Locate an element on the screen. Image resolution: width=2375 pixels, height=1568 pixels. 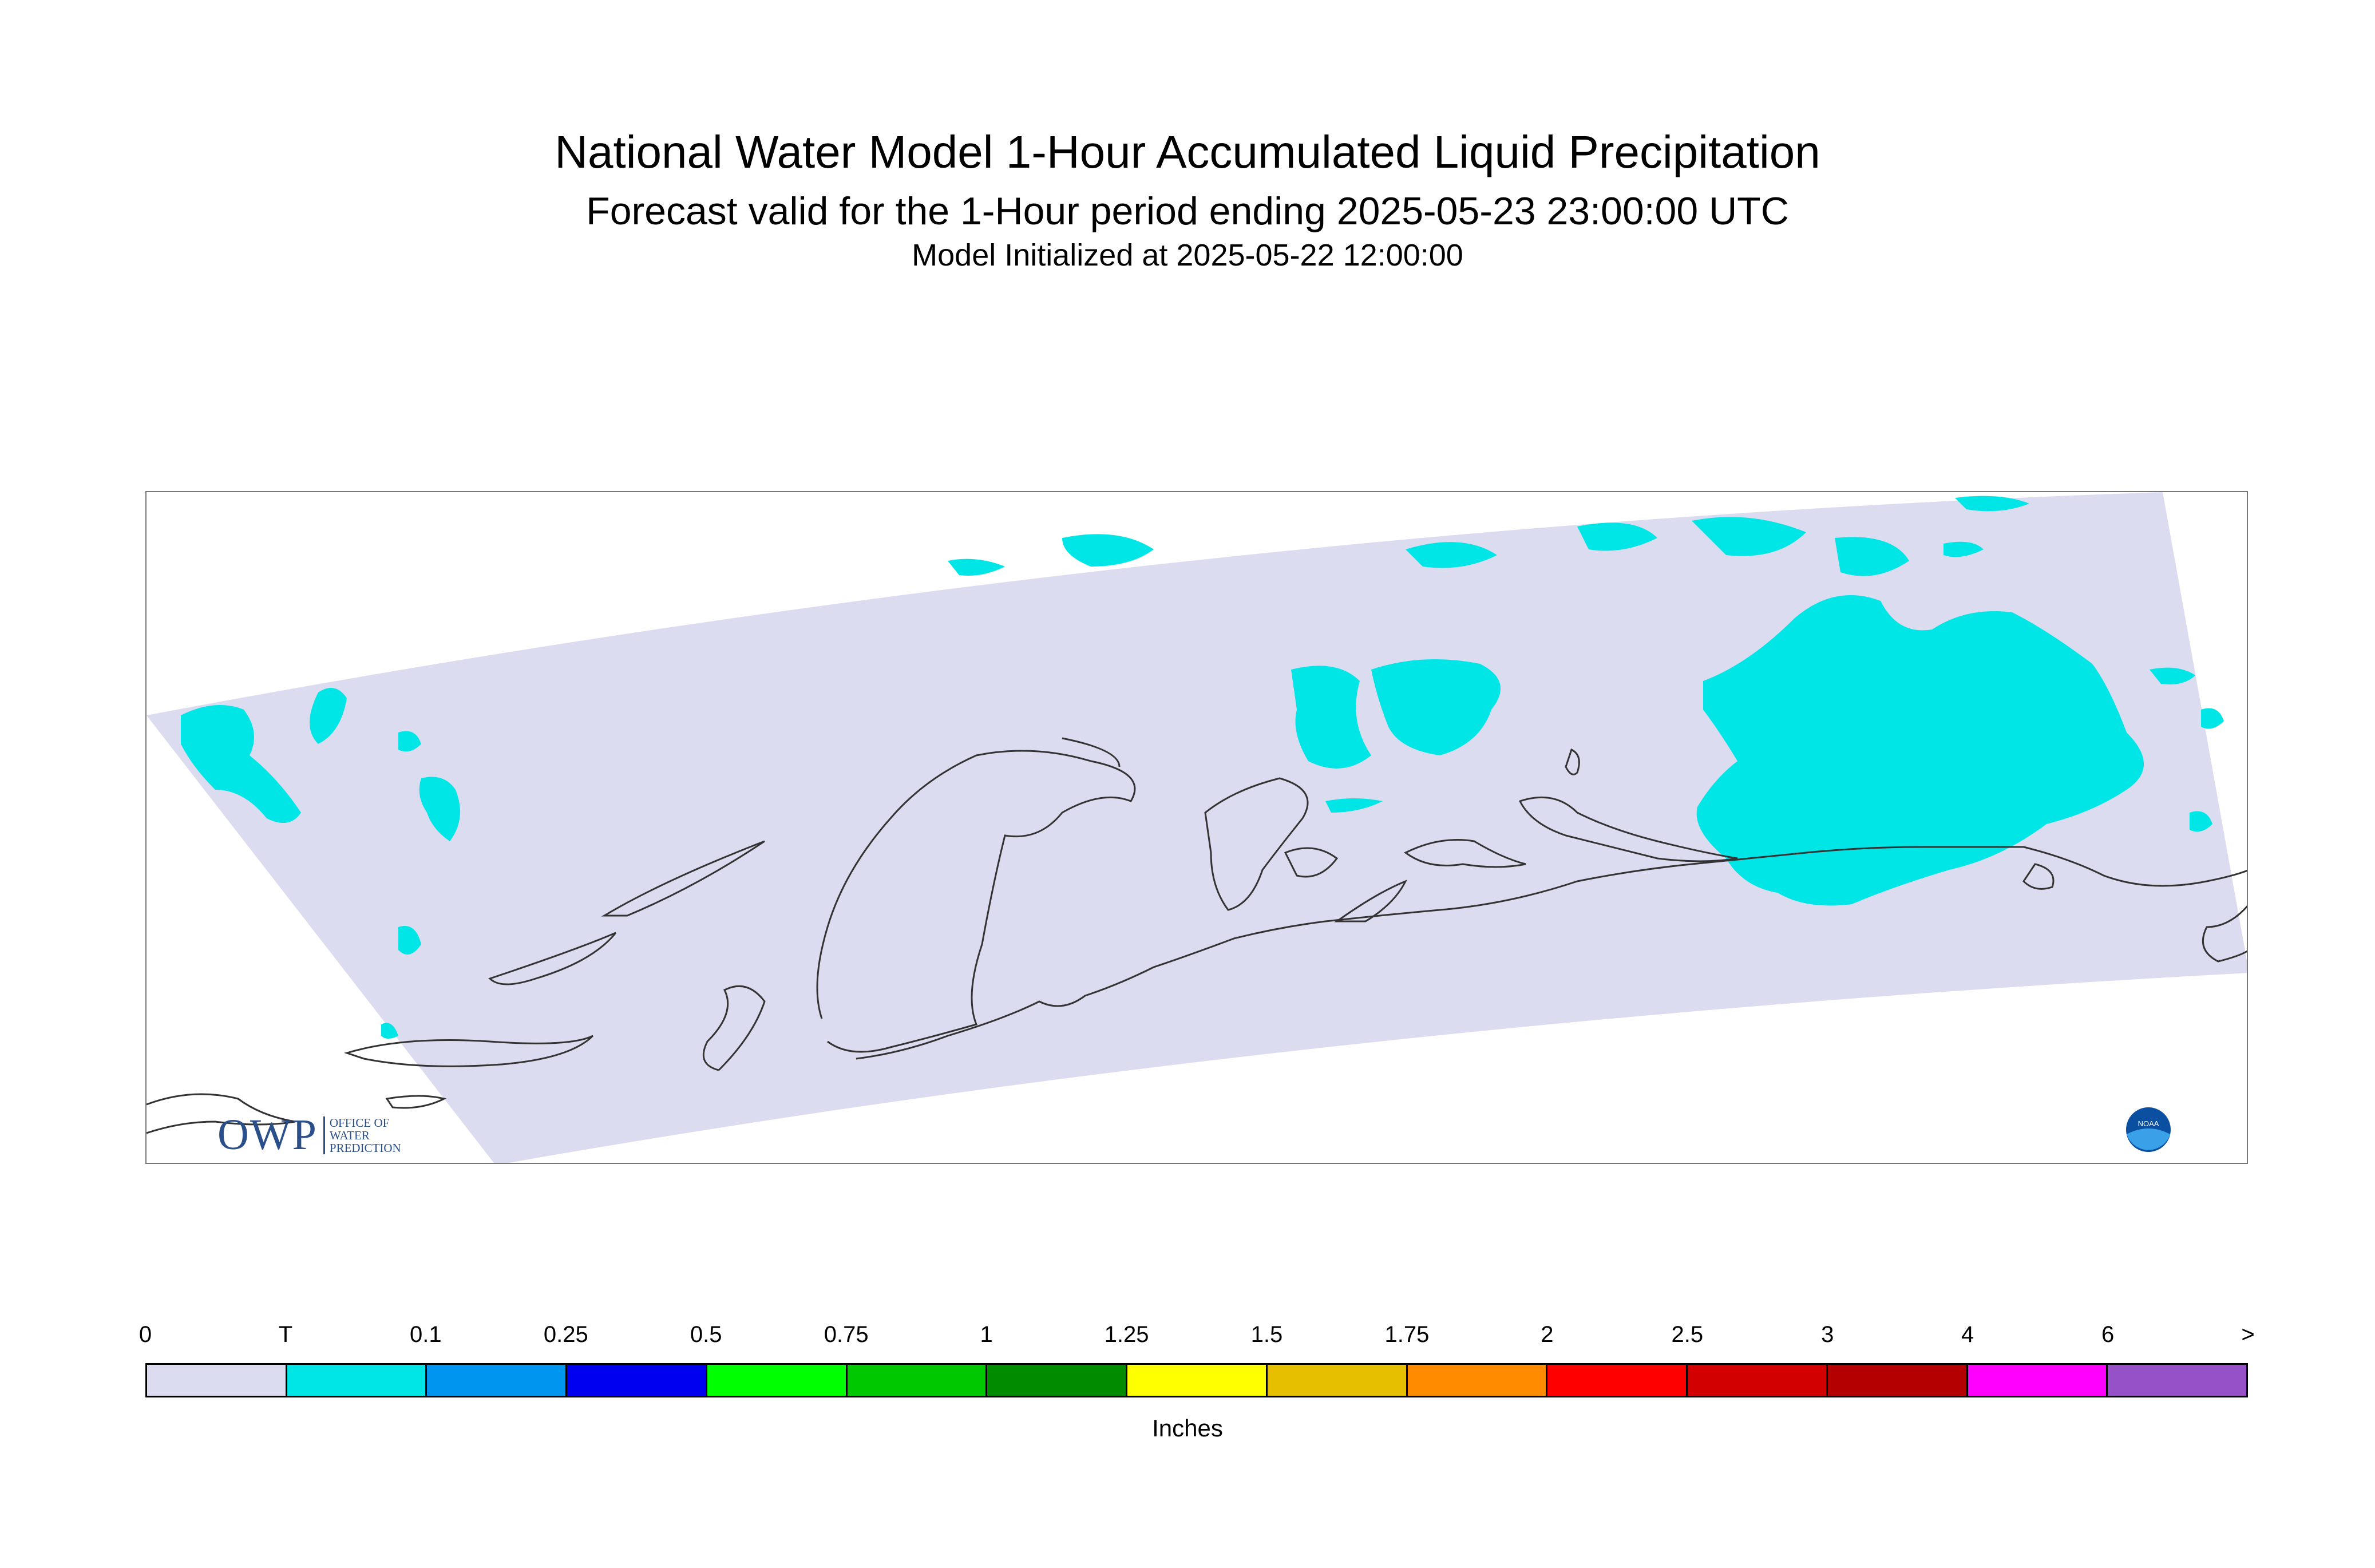
legend-tick-label: 2 is located at coordinates (1547, 1334).